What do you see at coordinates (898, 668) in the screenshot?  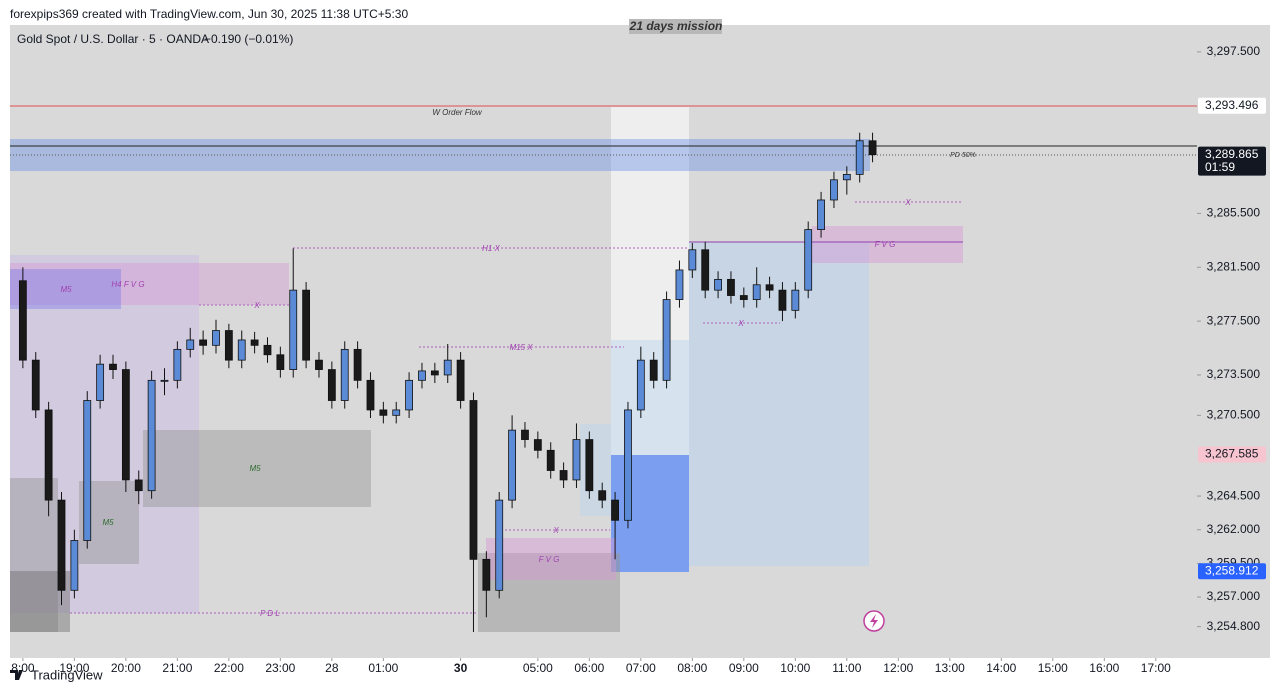 I see `x-tick-label: 12:00` at bounding box center [898, 668].